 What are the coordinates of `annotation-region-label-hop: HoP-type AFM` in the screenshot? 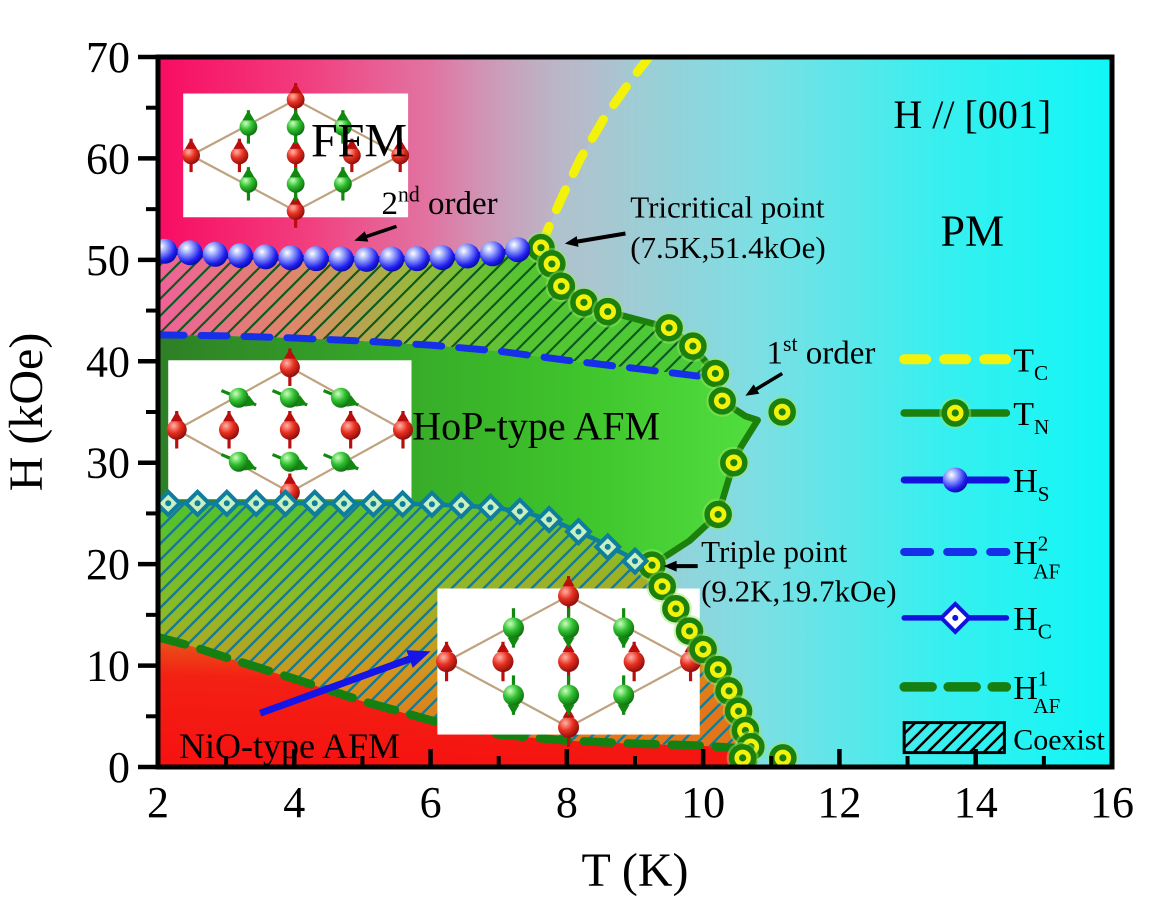 It's located at (536, 425).